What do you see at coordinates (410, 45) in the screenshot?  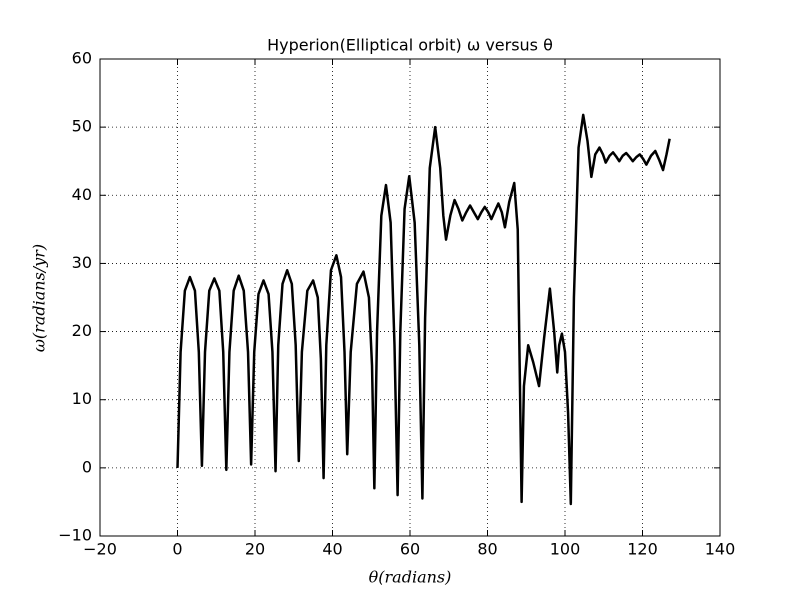 I see `chart-title: Hyperion(Elliptical orbit) ω versus θ` at bounding box center [410, 45].